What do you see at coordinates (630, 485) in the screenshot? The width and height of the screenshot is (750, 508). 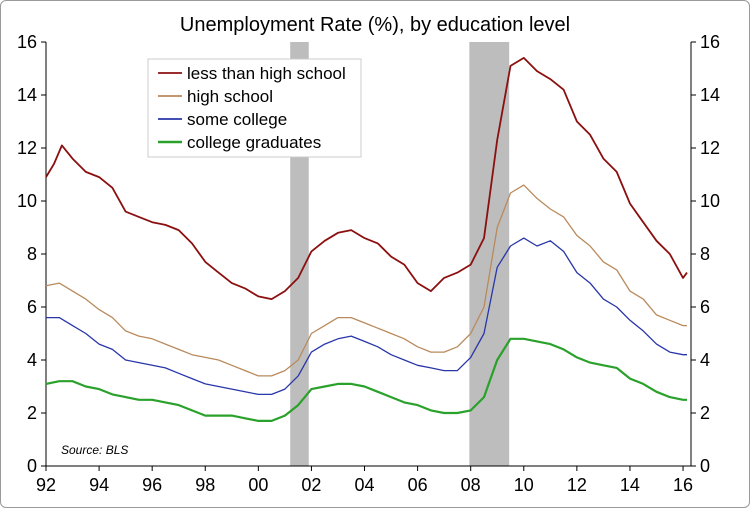 I see `x-tick-label-14: 14` at bounding box center [630, 485].